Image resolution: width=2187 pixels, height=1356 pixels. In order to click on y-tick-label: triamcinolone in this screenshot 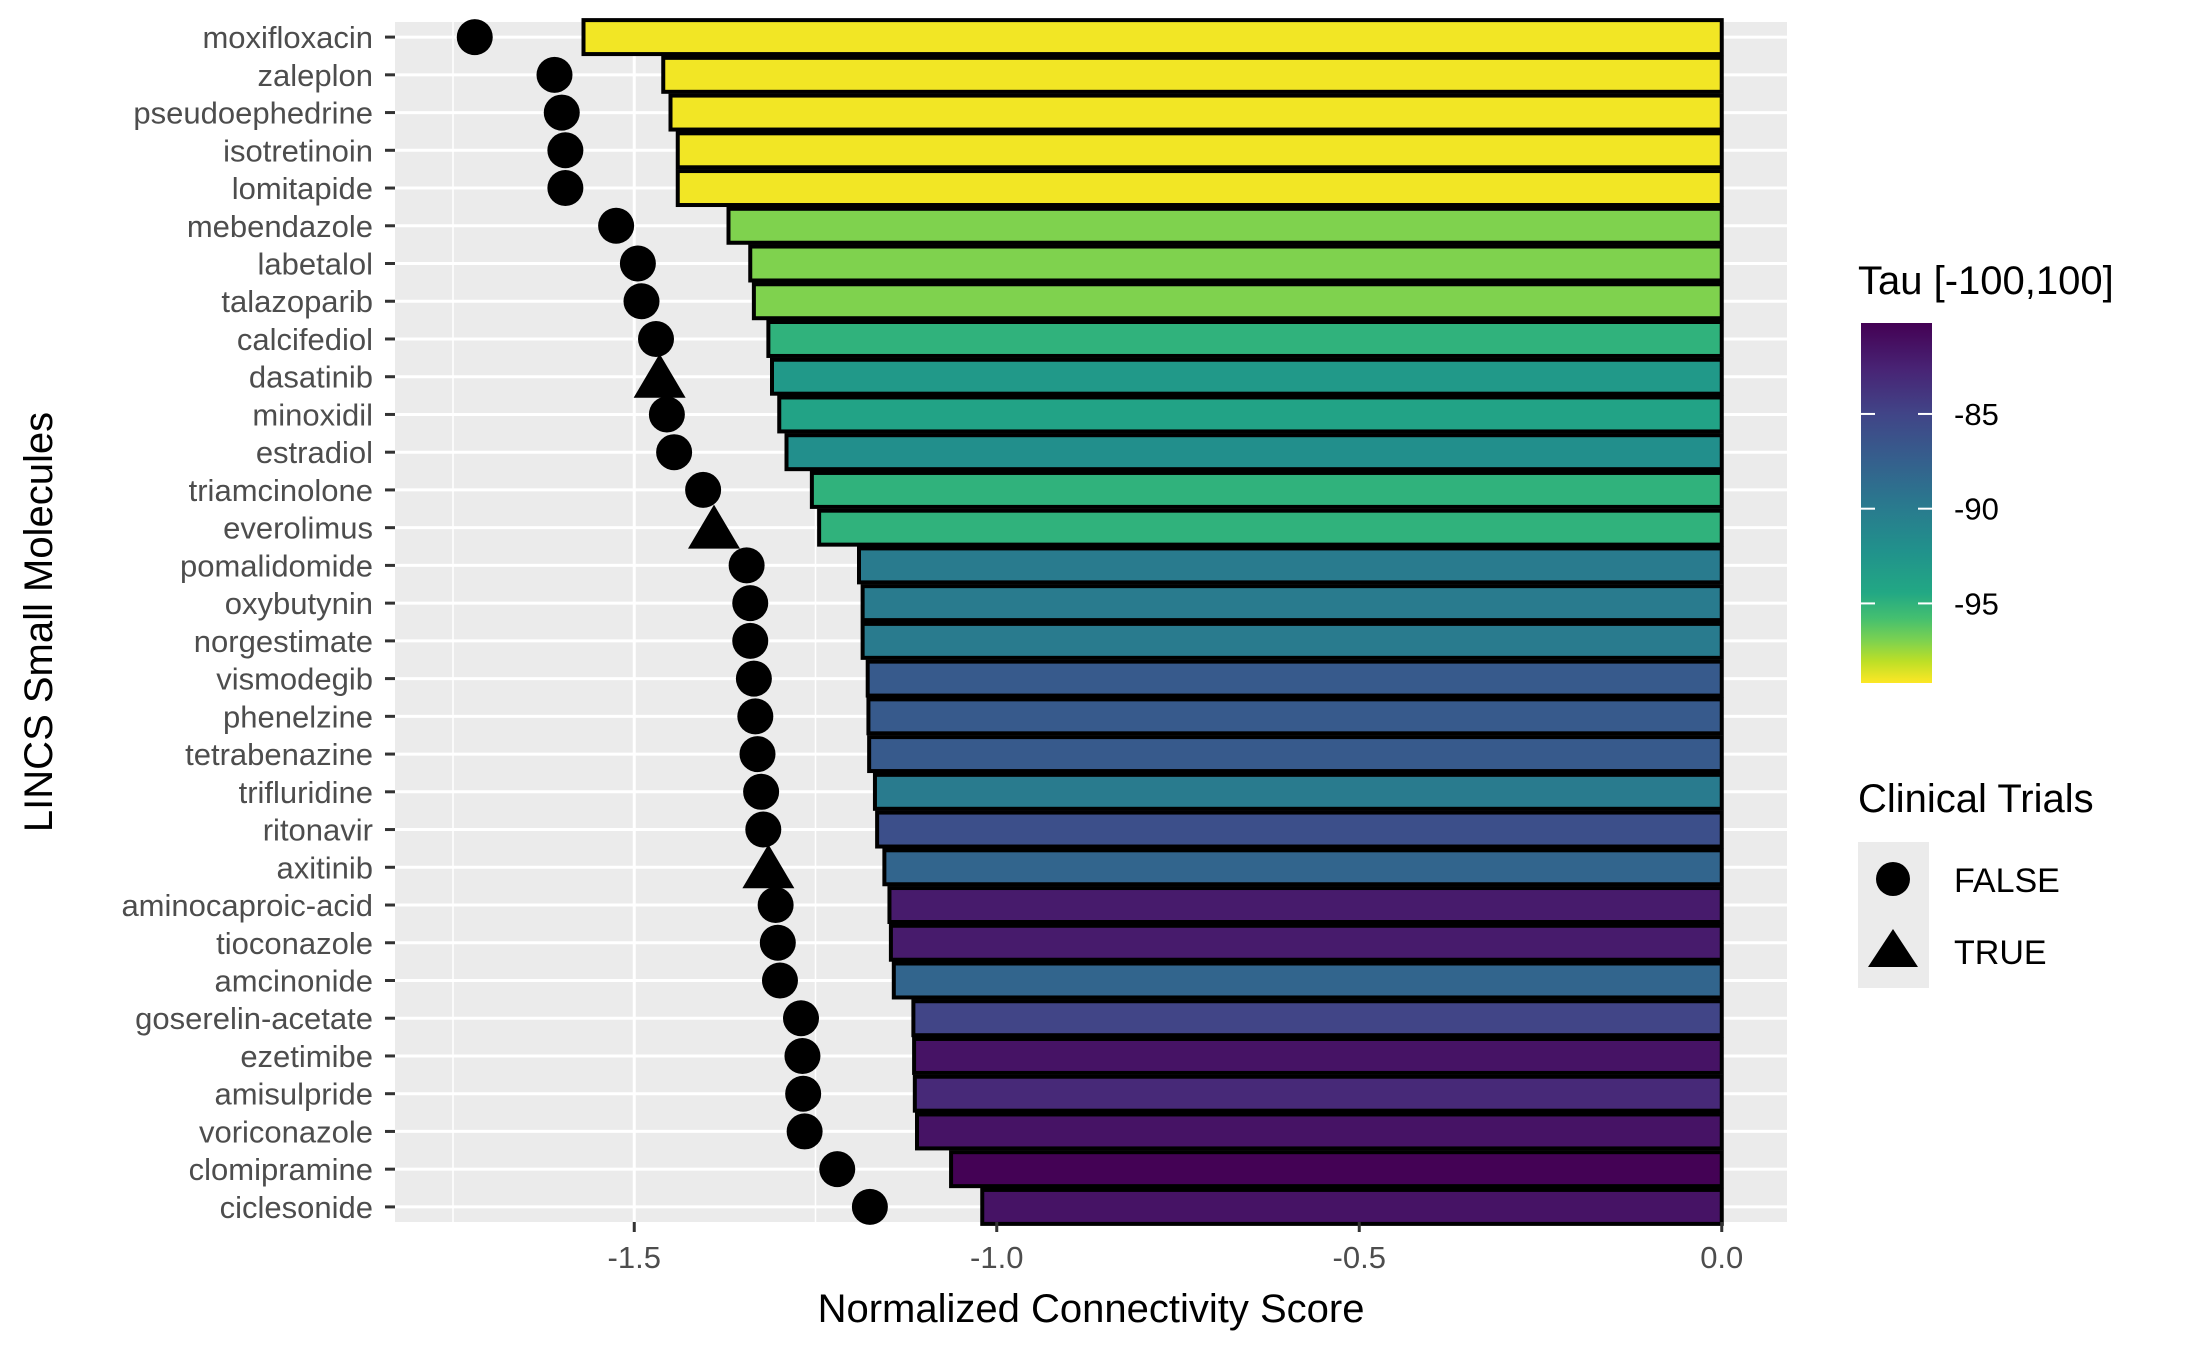, I will do `click(281, 490)`.